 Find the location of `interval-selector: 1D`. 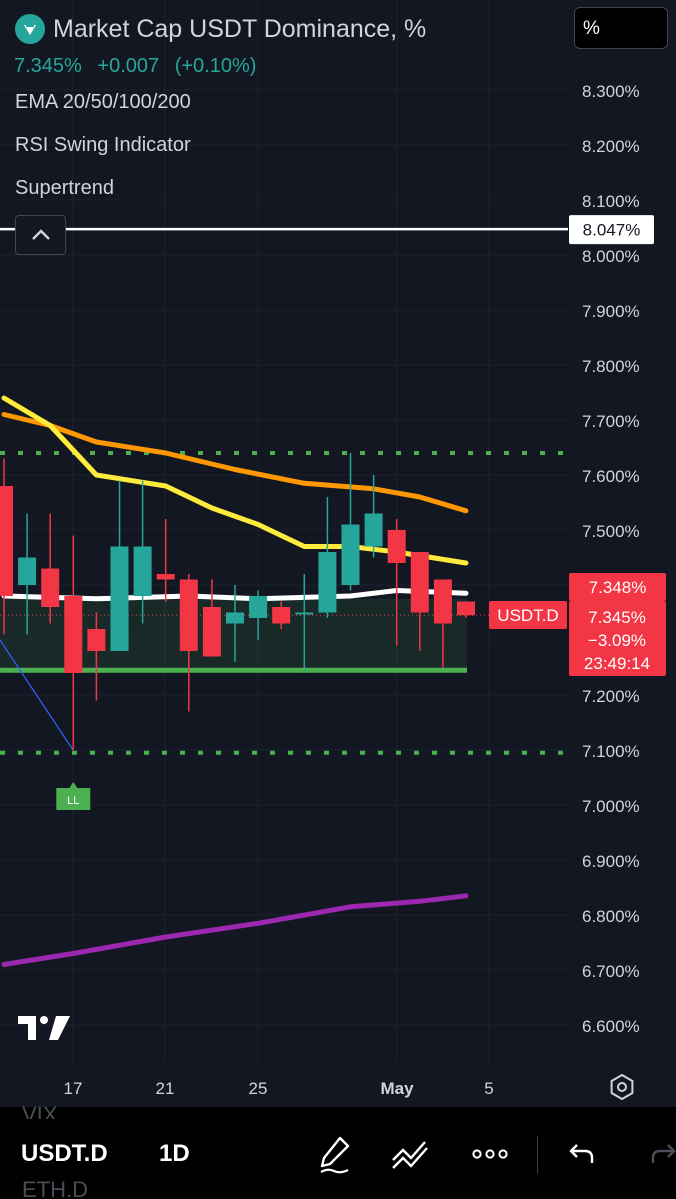

interval-selector: 1D is located at coordinates (174, 1153).